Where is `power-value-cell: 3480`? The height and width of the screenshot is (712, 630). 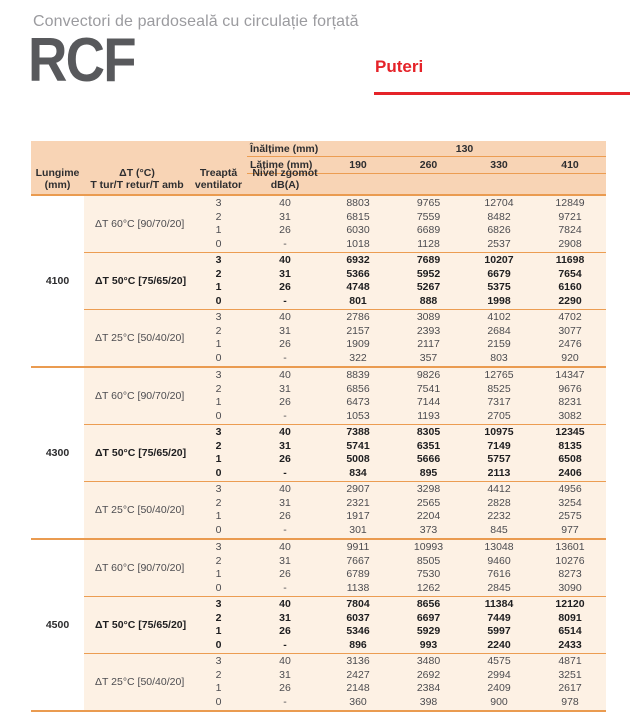
power-value-cell: 3480 is located at coordinates (428, 661).